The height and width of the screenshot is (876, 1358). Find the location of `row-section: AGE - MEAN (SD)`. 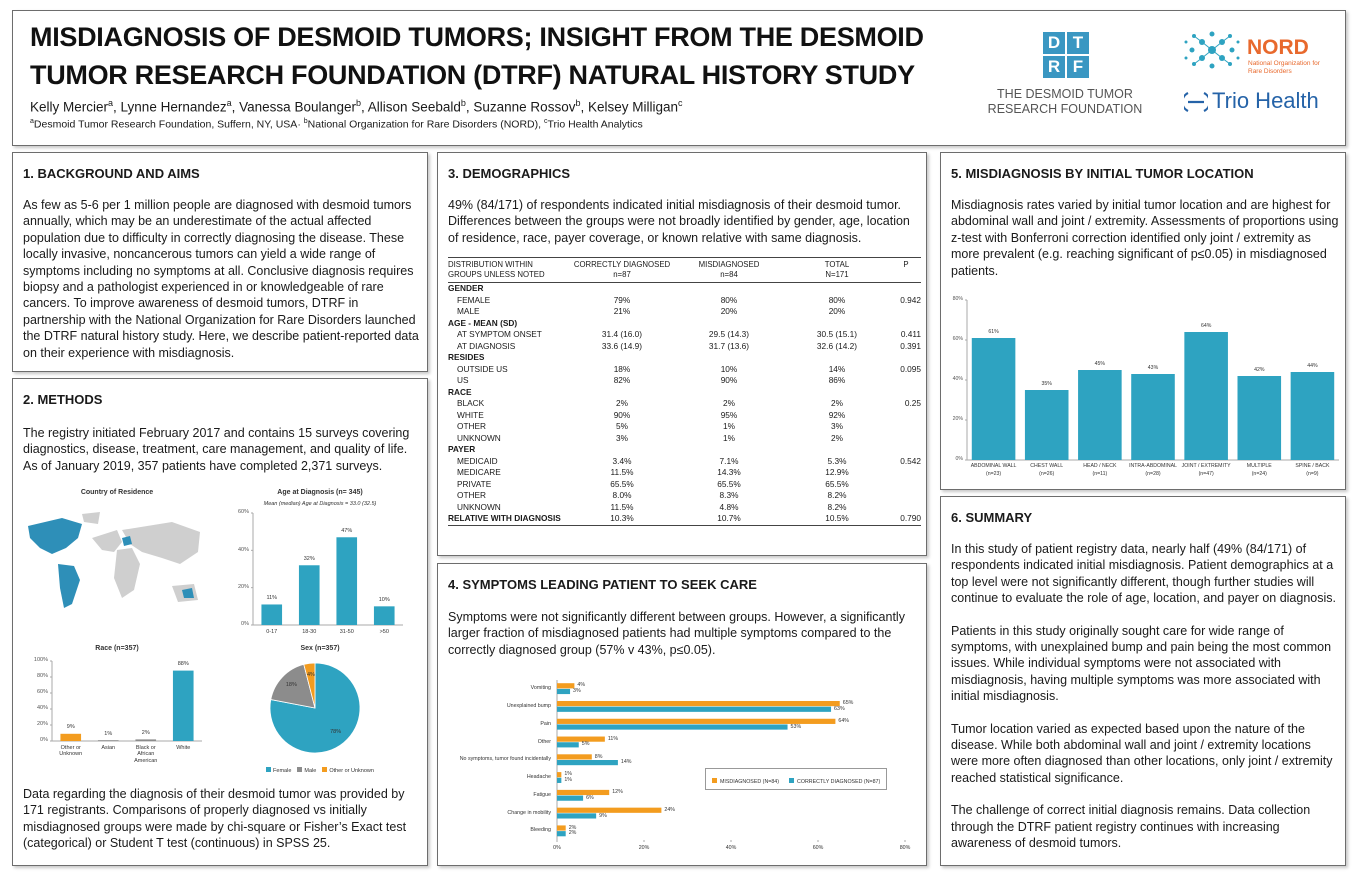

row-section: AGE - MEAN (SD) is located at coordinates (483, 322).